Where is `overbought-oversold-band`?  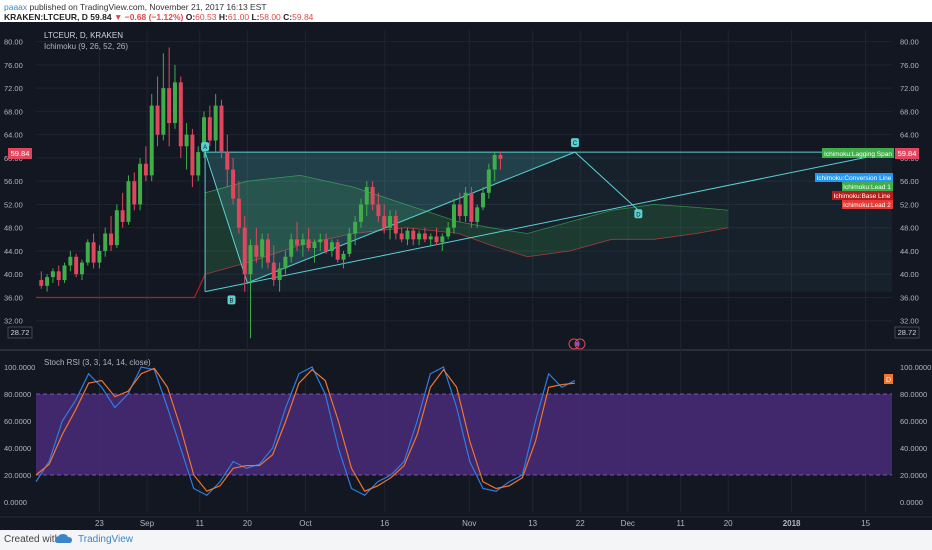
overbought-oversold-band is located at coordinates (464, 434).